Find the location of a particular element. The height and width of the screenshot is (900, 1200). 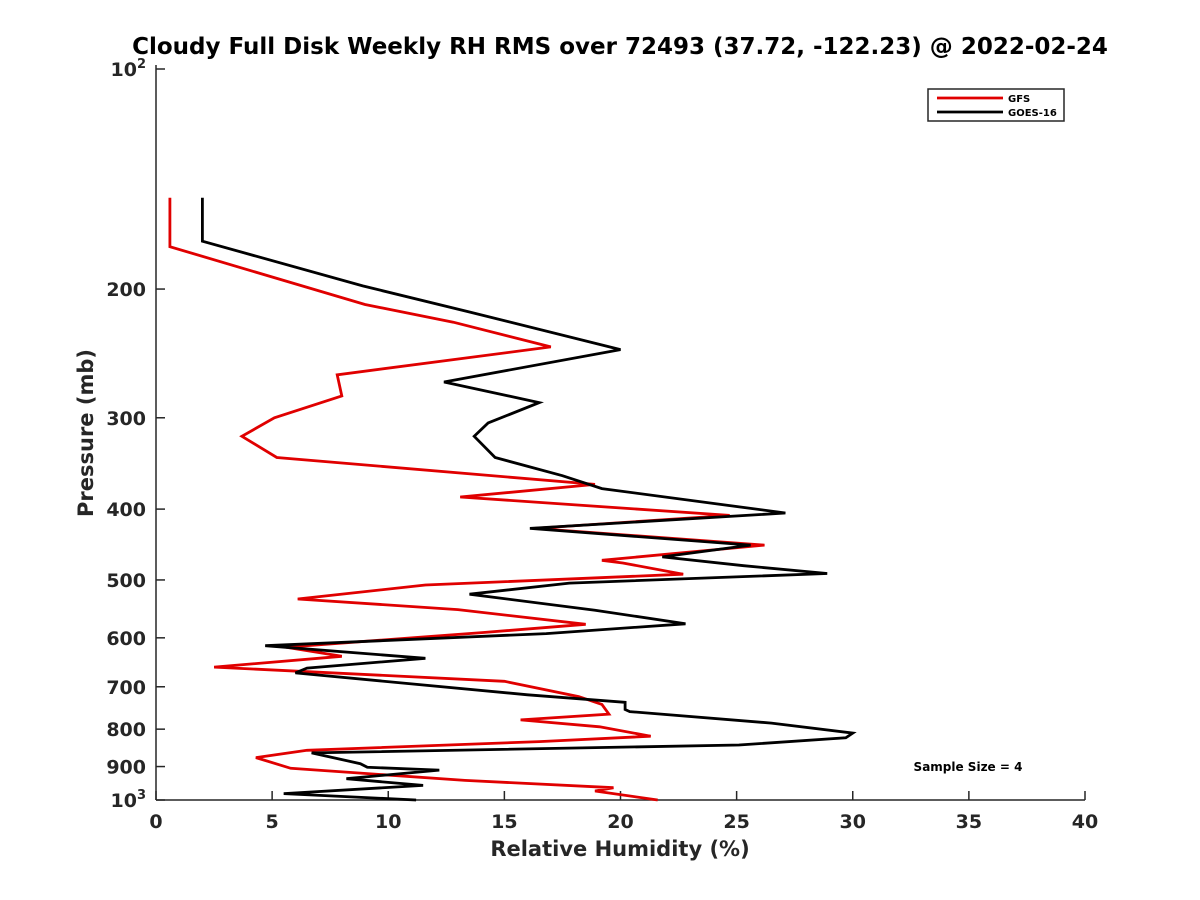

legend-label: GFS is located at coordinates (1019, 99).